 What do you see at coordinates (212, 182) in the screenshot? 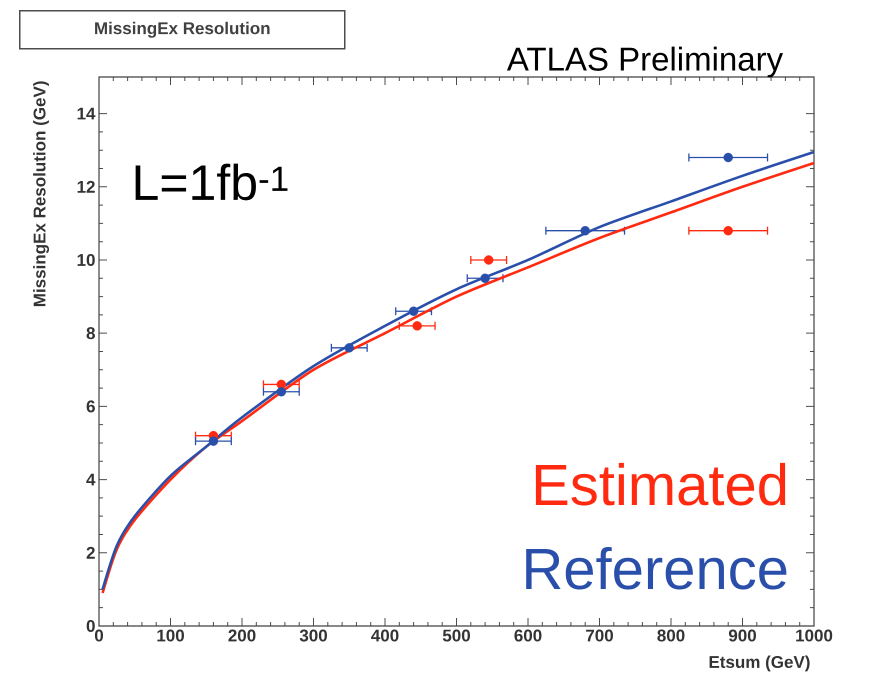
I see `annotation: L=1fb$^{-1}$` at bounding box center [212, 182].